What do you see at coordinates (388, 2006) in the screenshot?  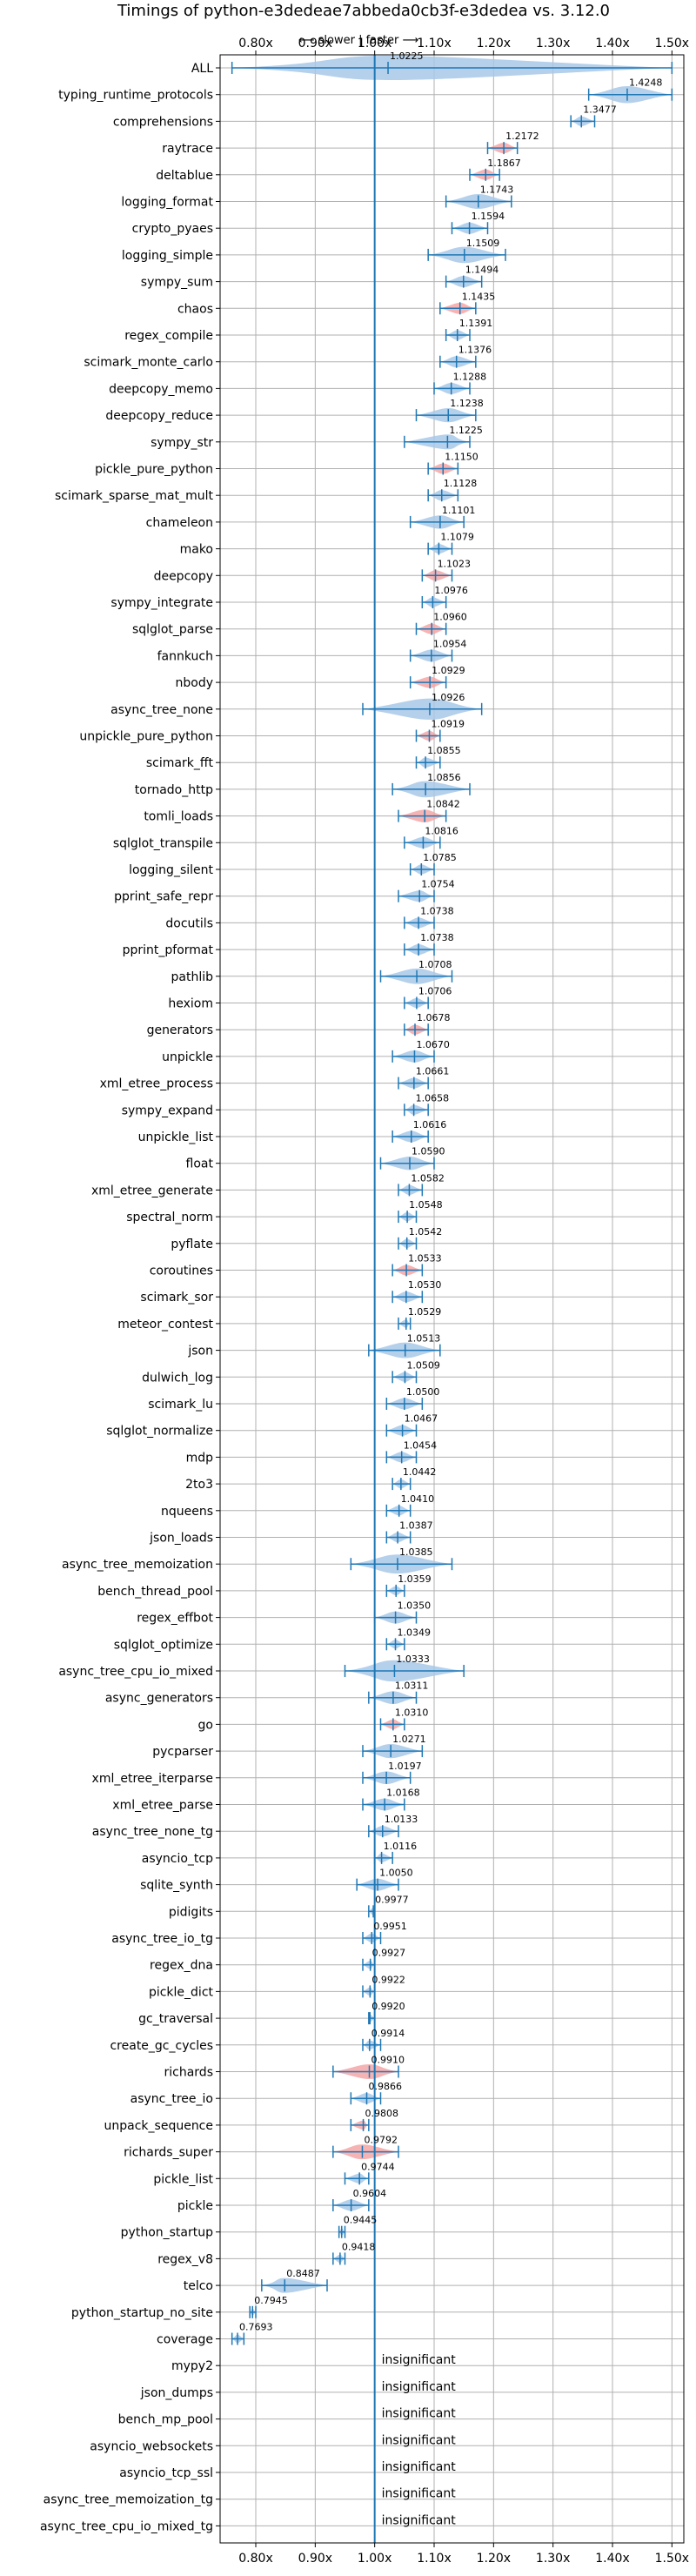 I see `value-label: 0.9920` at bounding box center [388, 2006].